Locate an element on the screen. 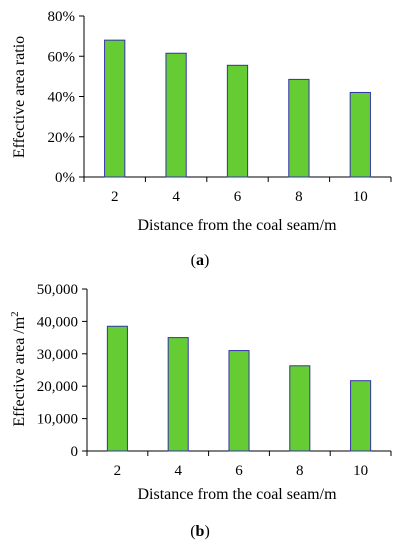  chart-b-y-tick-label: 20,000 is located at coordinates (57, 387).